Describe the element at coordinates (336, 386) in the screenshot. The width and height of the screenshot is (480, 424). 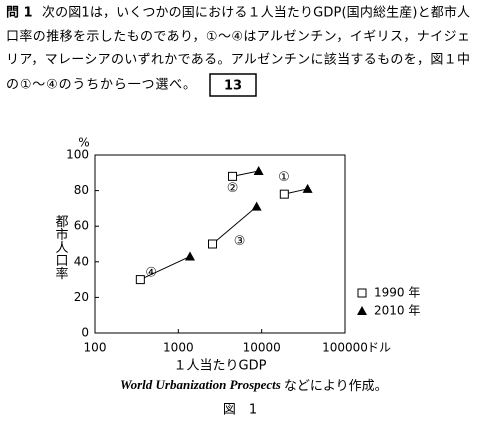
I see `source-rest: などにより作成。` at that location.